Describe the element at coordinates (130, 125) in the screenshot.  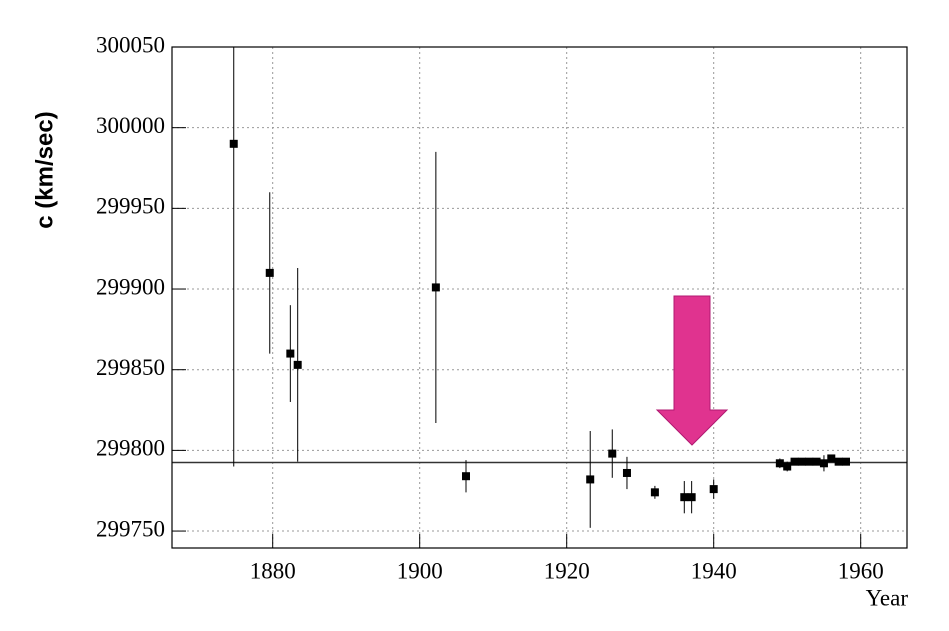
I see `y-tick-label: 300000` at that location.